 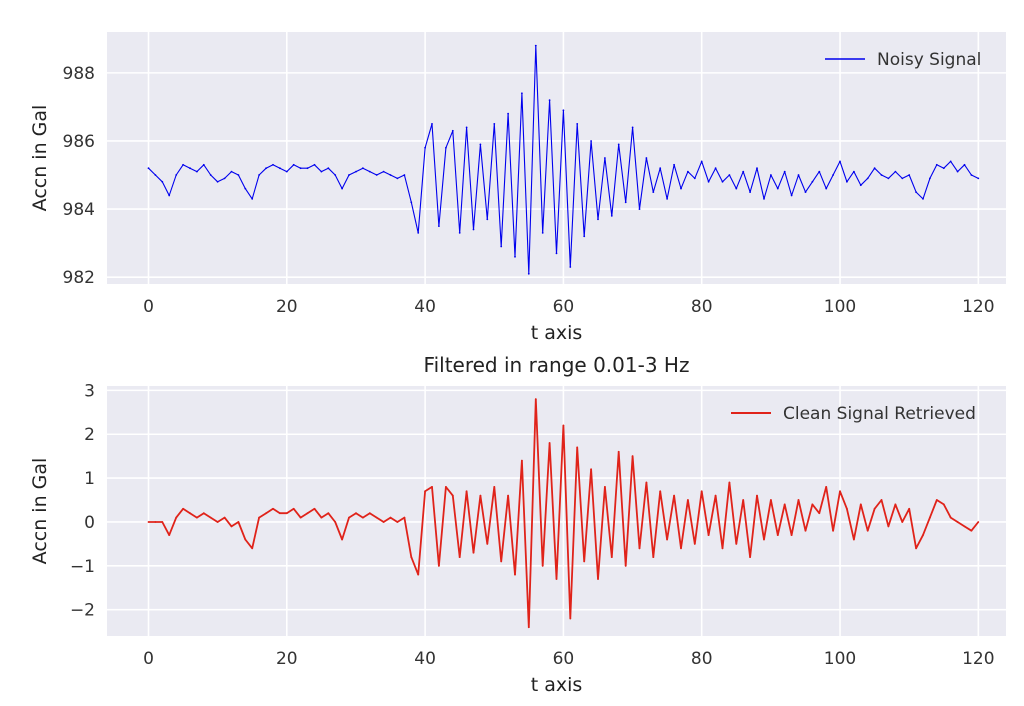 I want to click on x-tick-label: 100, so click(x=840, y=307).